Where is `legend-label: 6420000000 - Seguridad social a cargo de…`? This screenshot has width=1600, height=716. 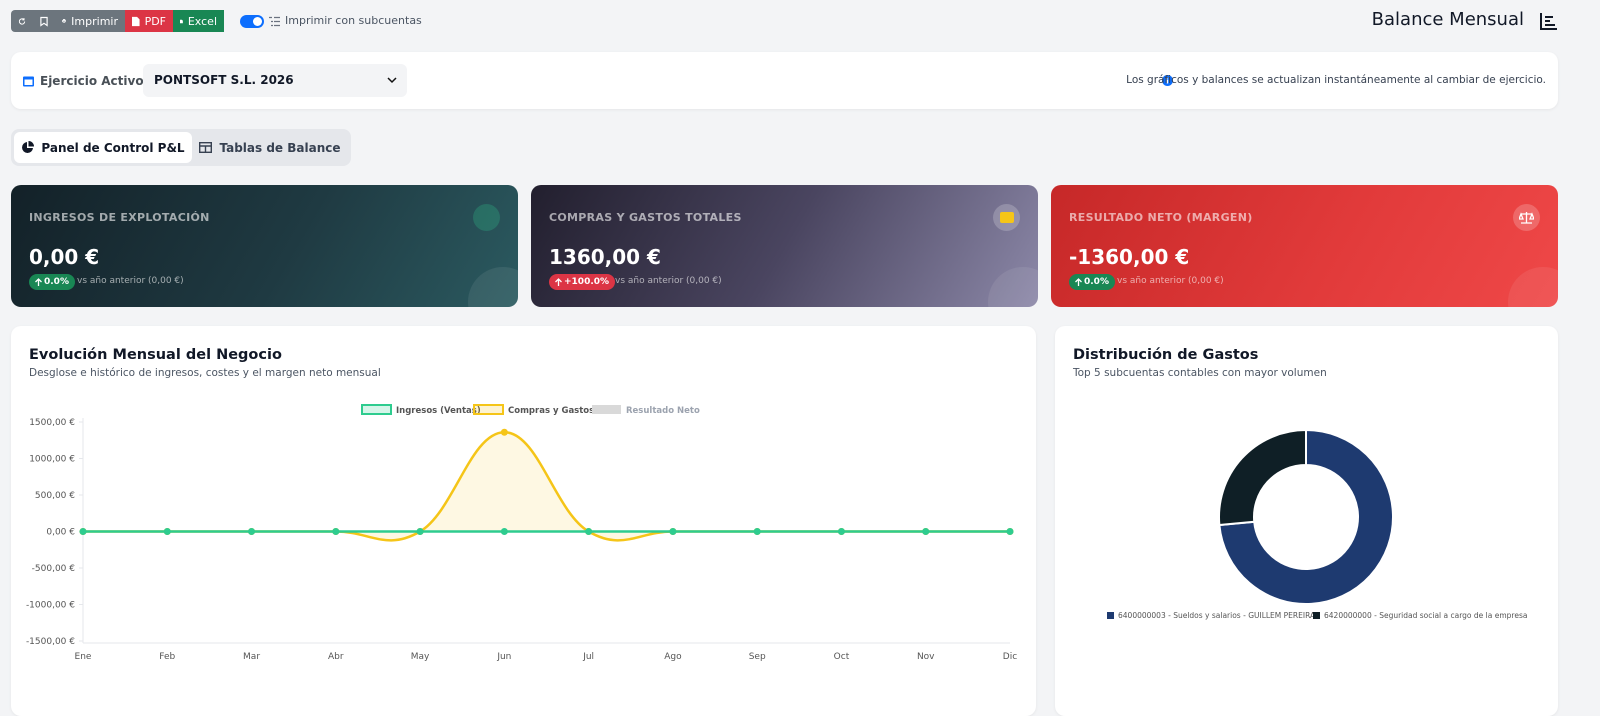 legend-label: 6420000000 - Seguridad social a cargo de… is located at coordinates (1425, 615).